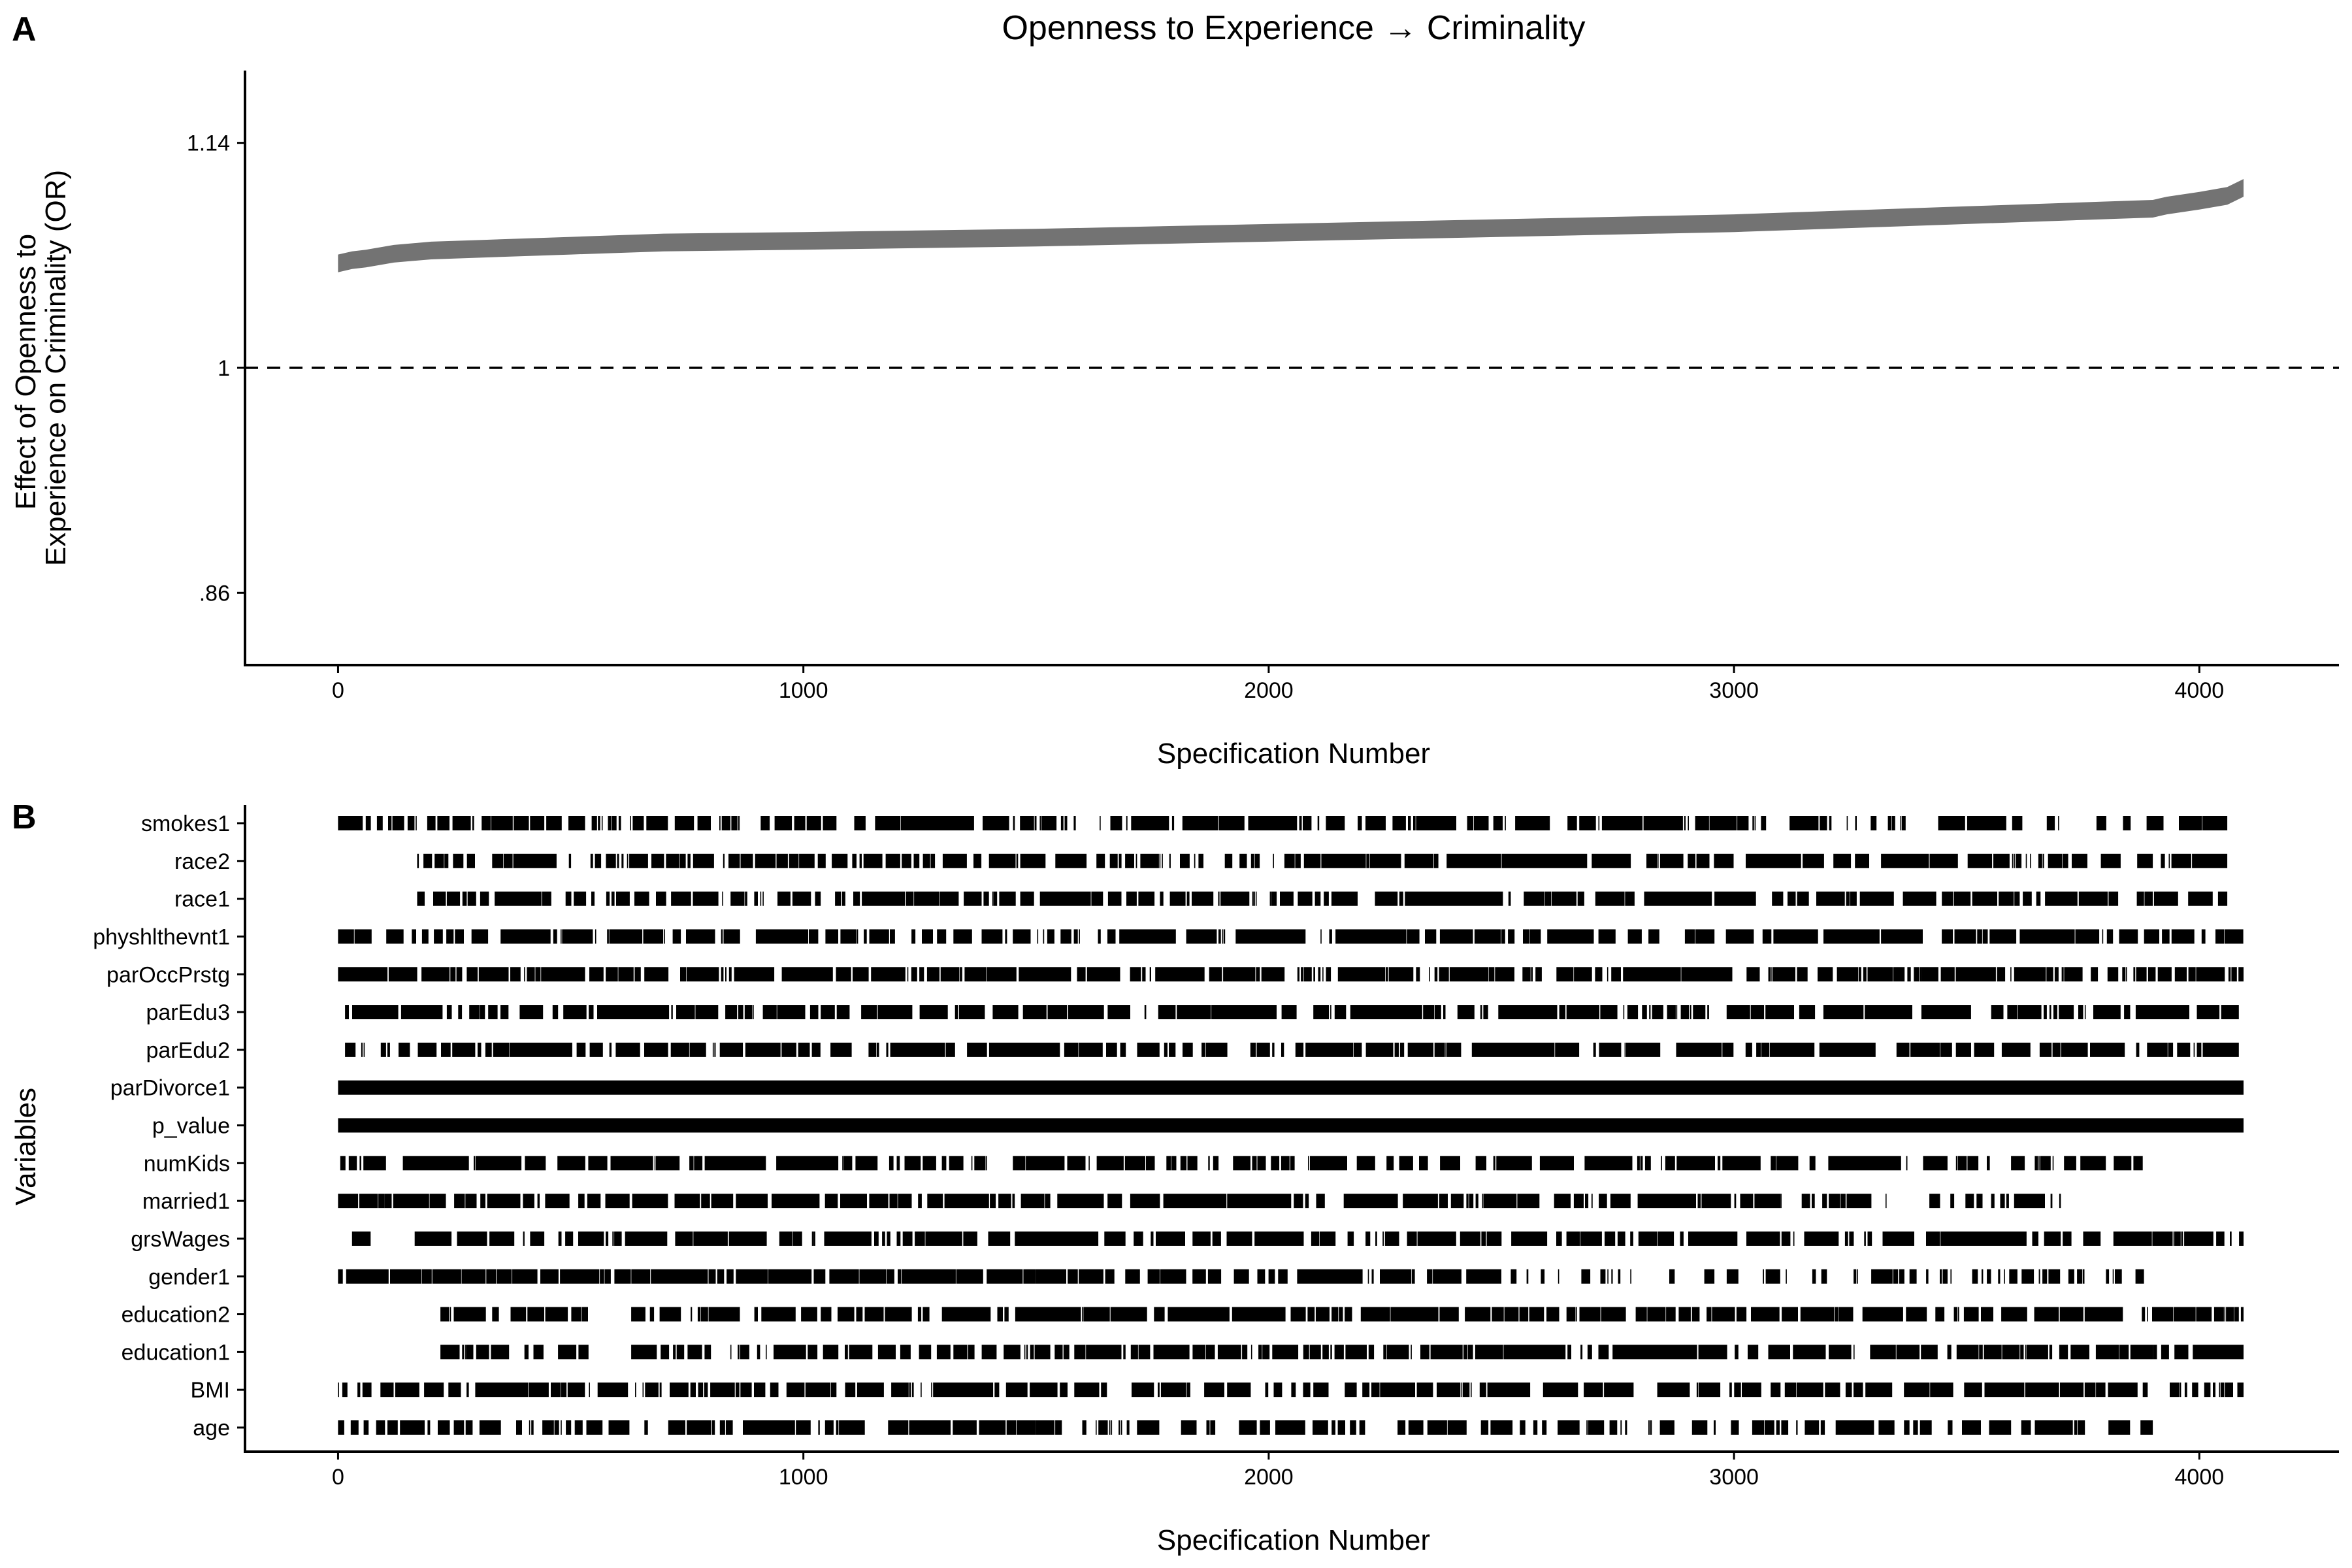  What do you see at coordinates (1177, 1088) in the screenshot?
I see `variable-row: parDivorce1` at bounding box center [1177, 1088].